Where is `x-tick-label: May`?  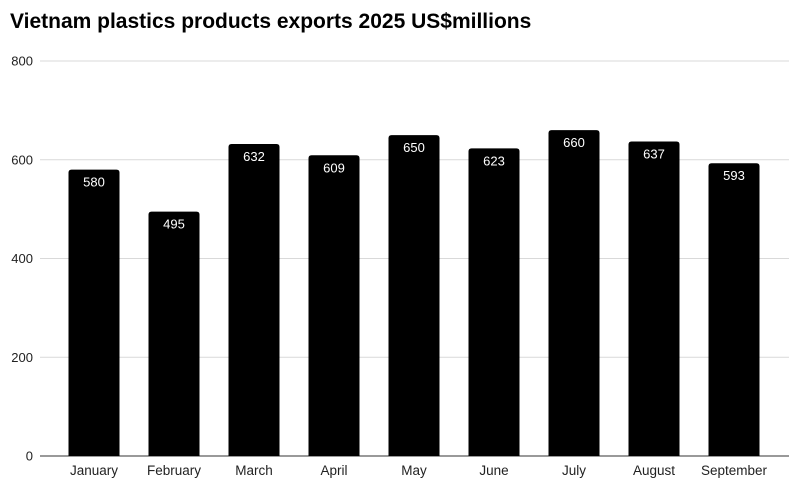 x-tick-label: May is located at coordinates (414, 470).